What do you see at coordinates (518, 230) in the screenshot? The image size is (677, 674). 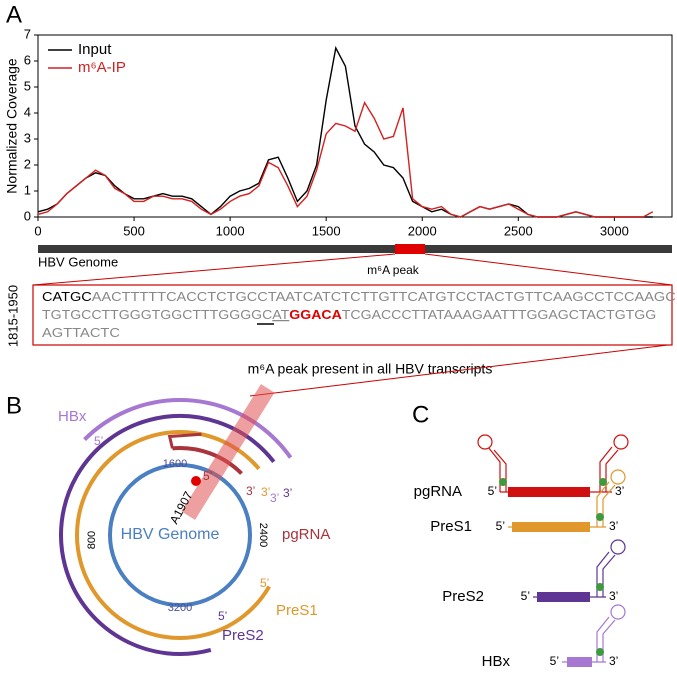 I see `x-tick-label: 2500` at bounding box center [518, 230].